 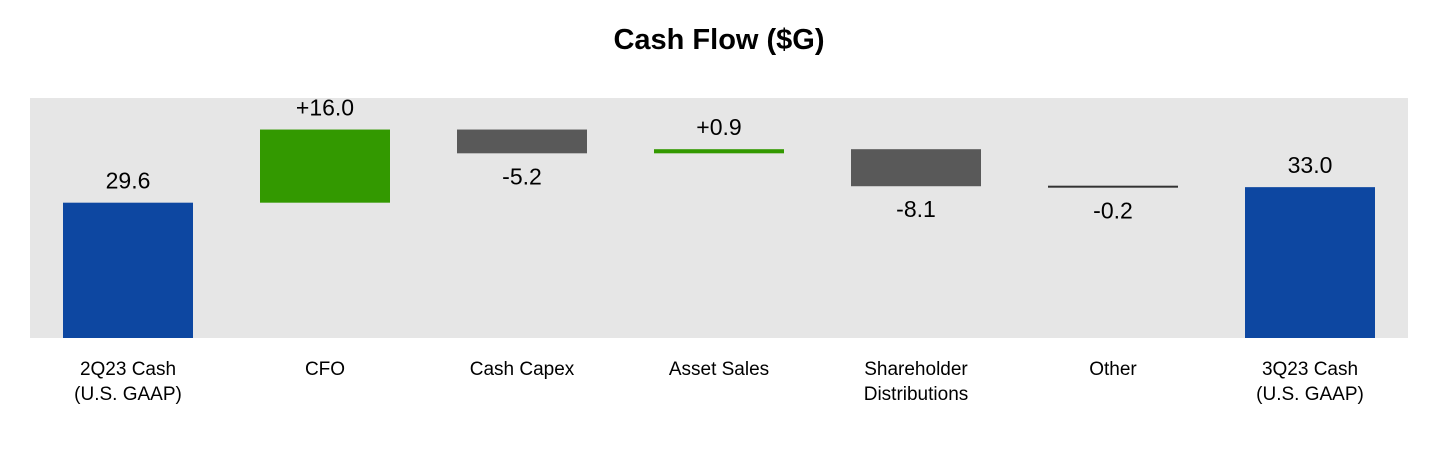 I want to click on category-label-other: Other, so click(x=1113, y=369).